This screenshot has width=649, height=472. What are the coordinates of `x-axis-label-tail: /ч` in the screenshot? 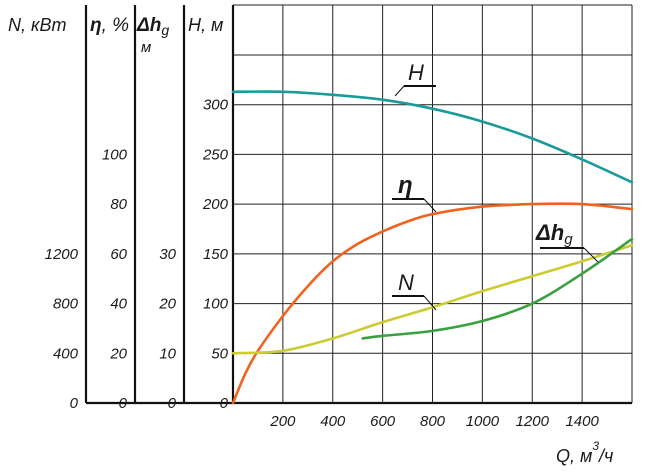 It's located at (605, 456).